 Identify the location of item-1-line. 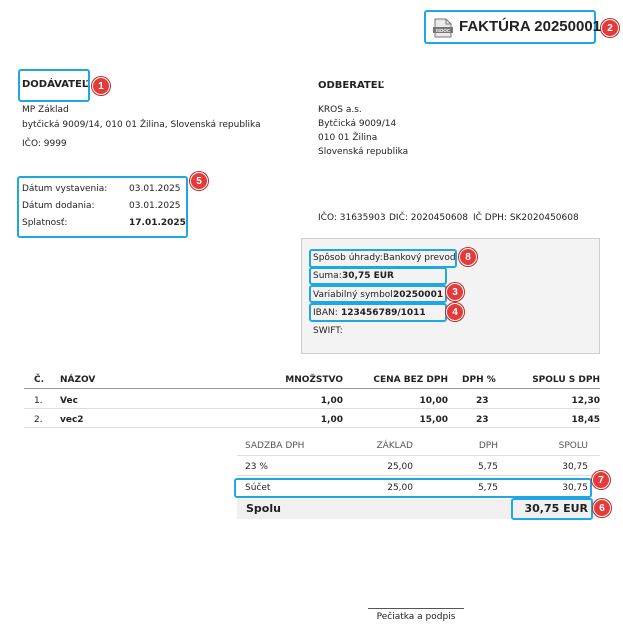
(312, 408).